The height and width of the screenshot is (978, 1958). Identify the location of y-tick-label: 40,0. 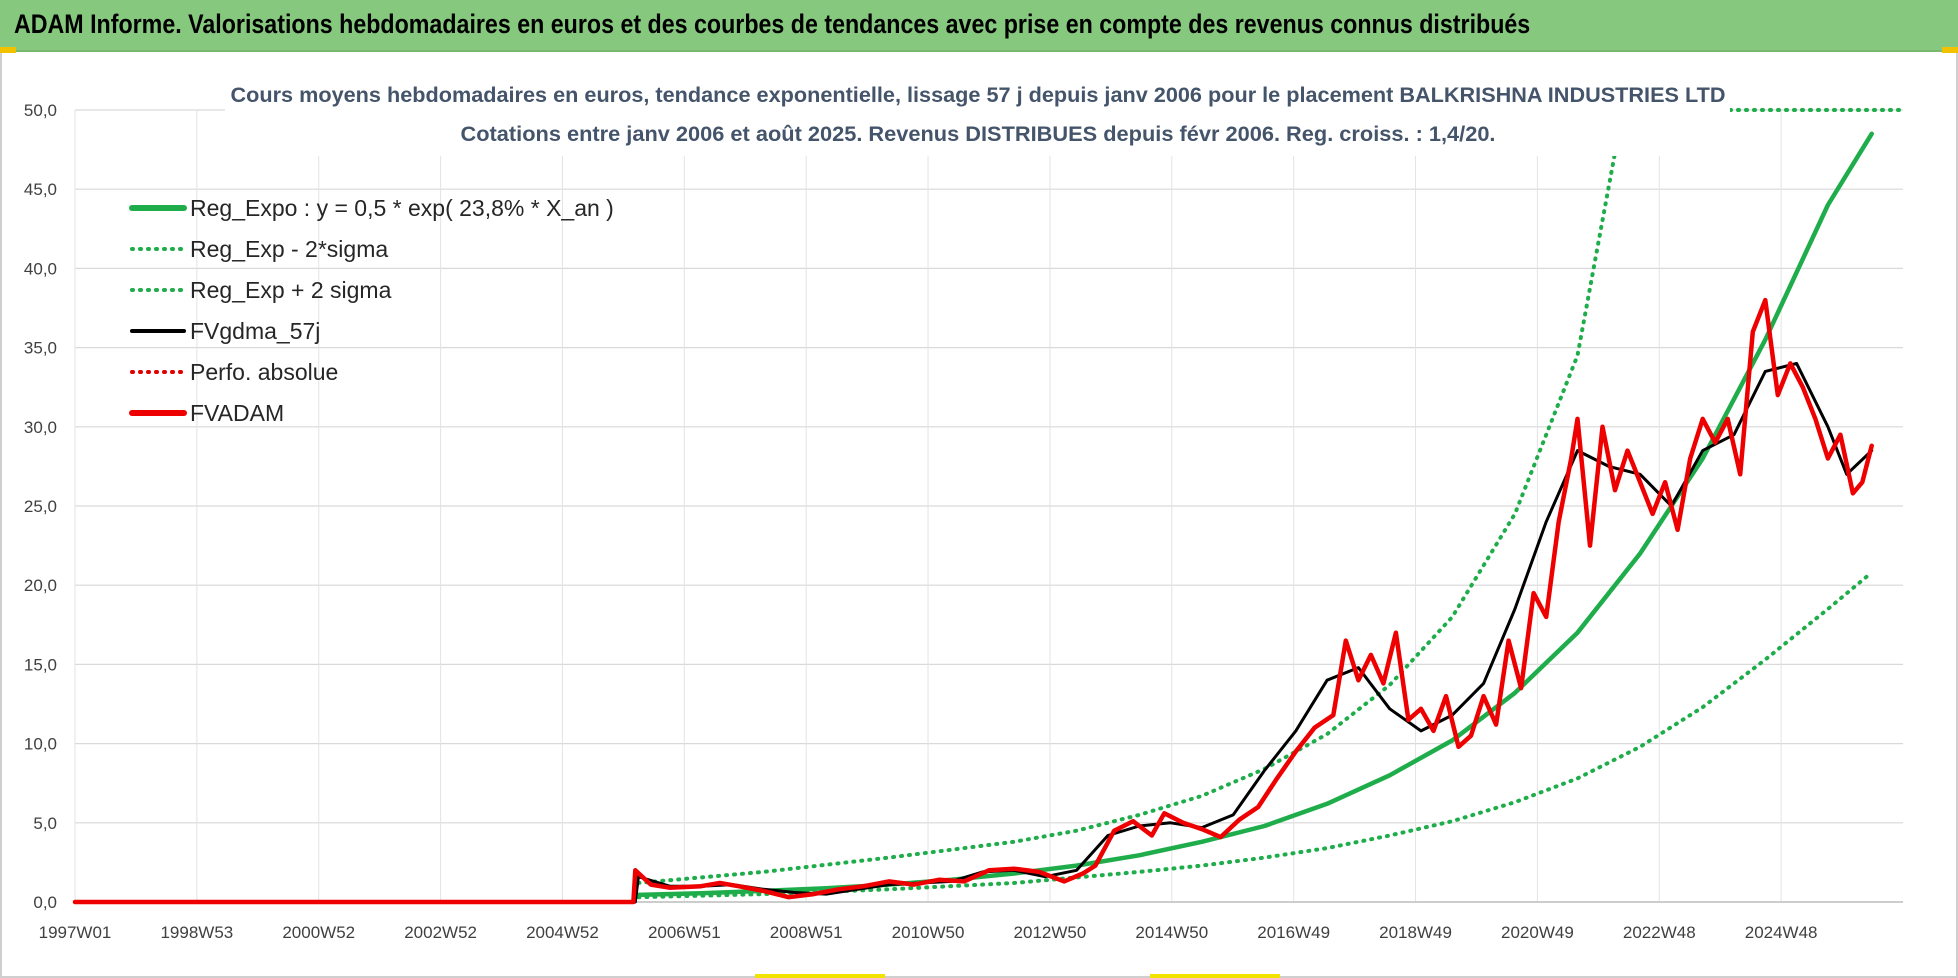
(40, 268).